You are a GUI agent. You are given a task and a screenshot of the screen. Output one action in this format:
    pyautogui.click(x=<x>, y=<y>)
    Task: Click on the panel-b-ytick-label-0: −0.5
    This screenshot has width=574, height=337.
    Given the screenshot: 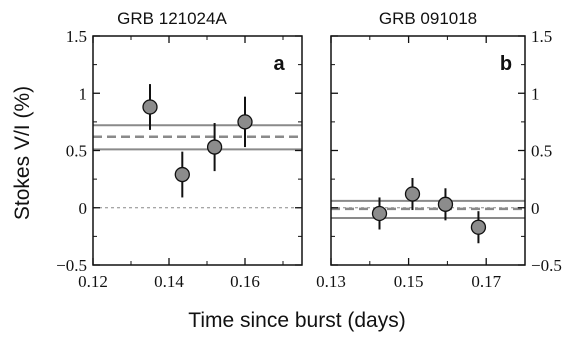 What is the action you would take?
    pyautogui.click(x=546, y=265)
    